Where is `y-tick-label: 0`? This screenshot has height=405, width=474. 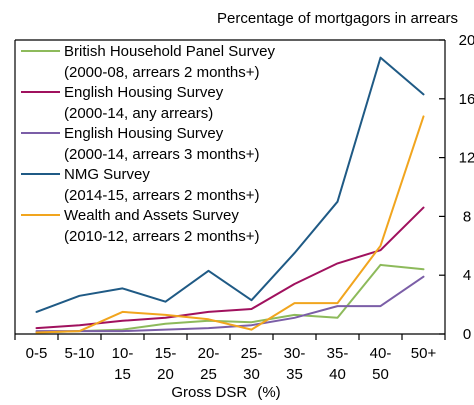 y-tick-label: 0 is located at coordinates (467, 334).